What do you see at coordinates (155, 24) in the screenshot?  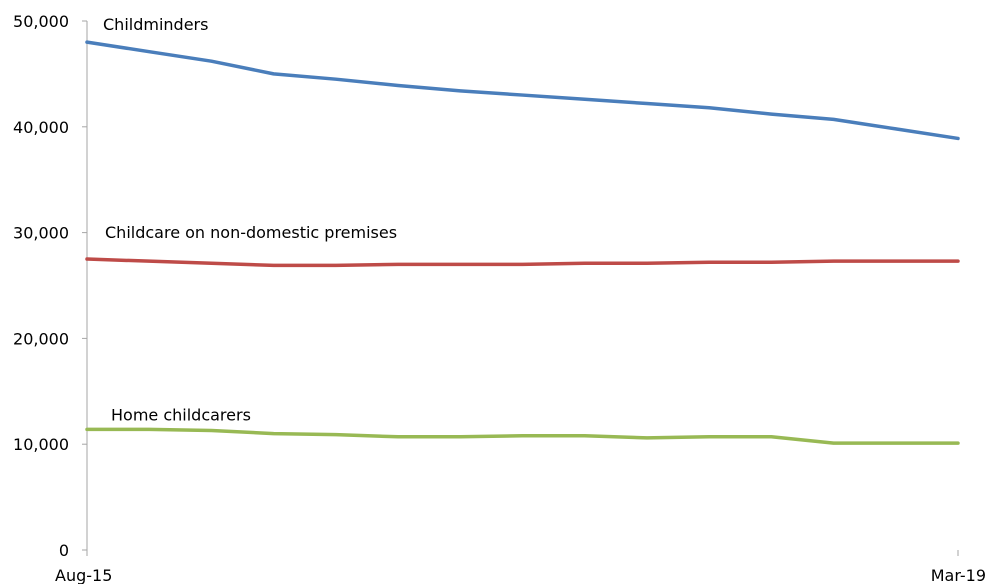 I see `series-label-1: Childminders` at bounding box center [155, 24].